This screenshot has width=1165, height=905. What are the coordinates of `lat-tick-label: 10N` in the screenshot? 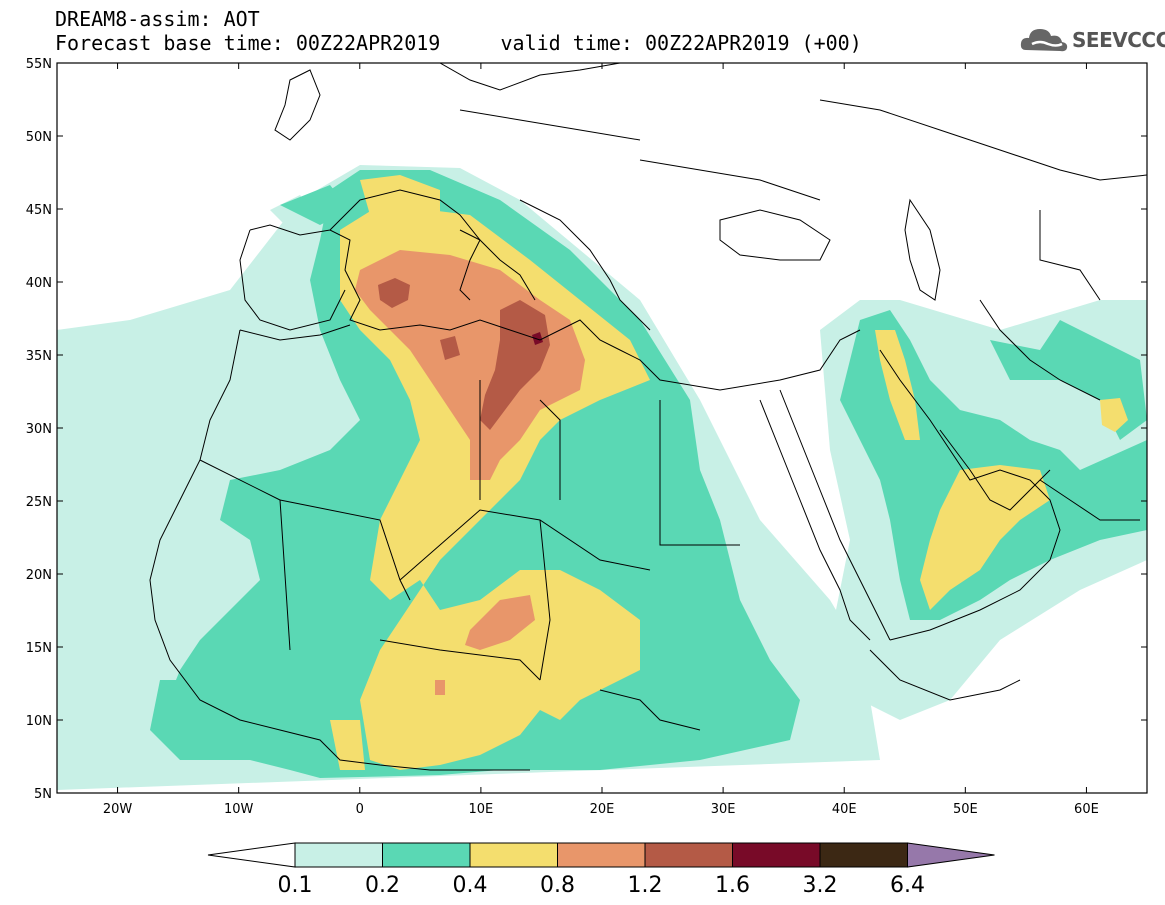 It's located at (39, 721).